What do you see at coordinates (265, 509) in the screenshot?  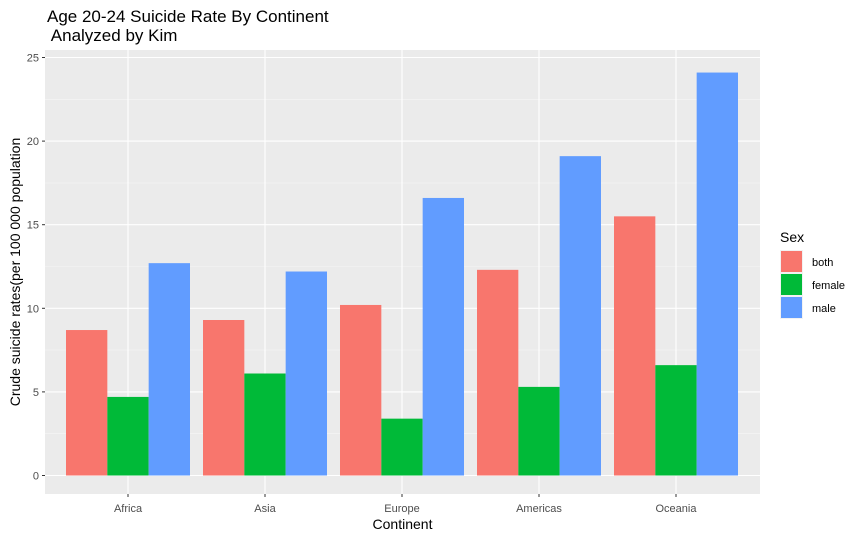 I see `x-tick-label: Asia` at bounding box center [265, 509].